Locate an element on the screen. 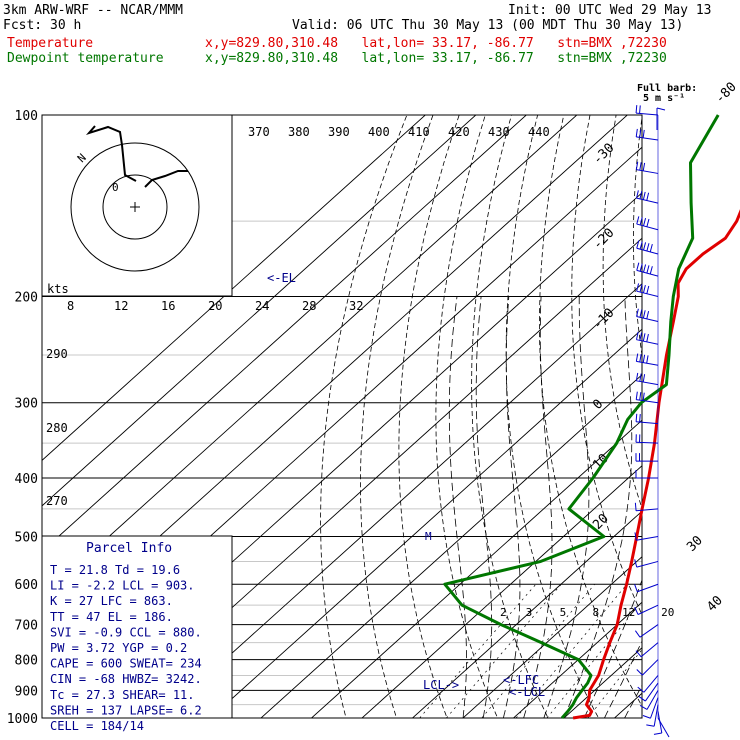  pressure-tick-label: 1000 is located at coordinates (22, 719).